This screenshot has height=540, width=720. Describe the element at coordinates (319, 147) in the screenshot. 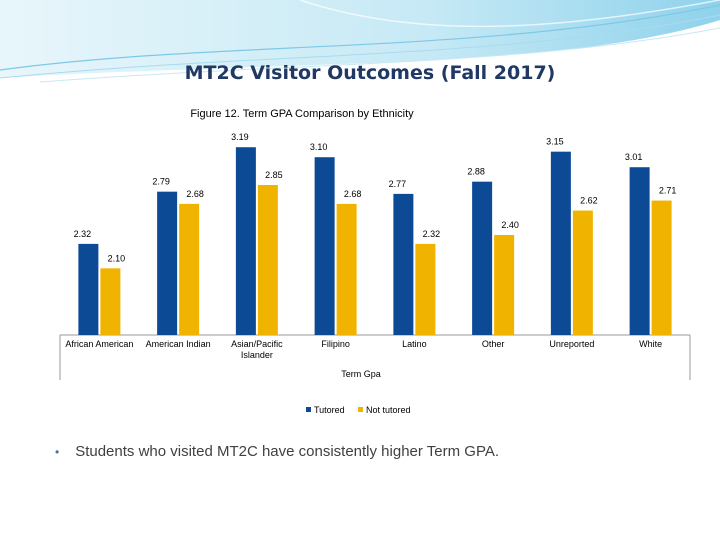

I see `data-label-tutored-3: 3.10` at that location.